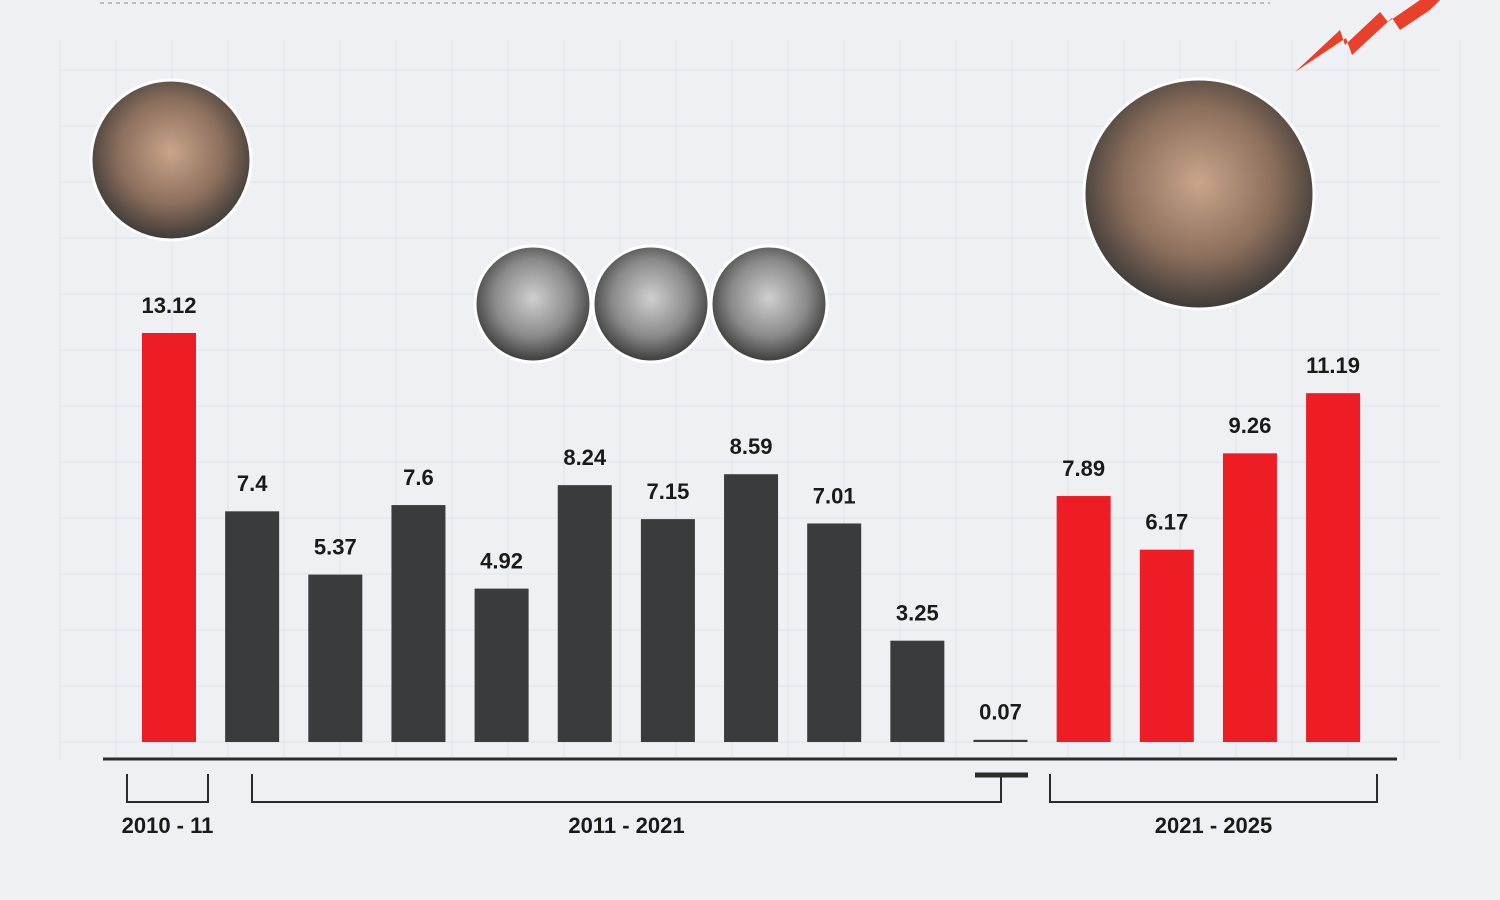 The width and height of the screenshot is (1500, 900). What do you see at coordinates (1083, 468) in the screenshot?
I see `value-label: 7.89` at bounding box center [1083, 468].